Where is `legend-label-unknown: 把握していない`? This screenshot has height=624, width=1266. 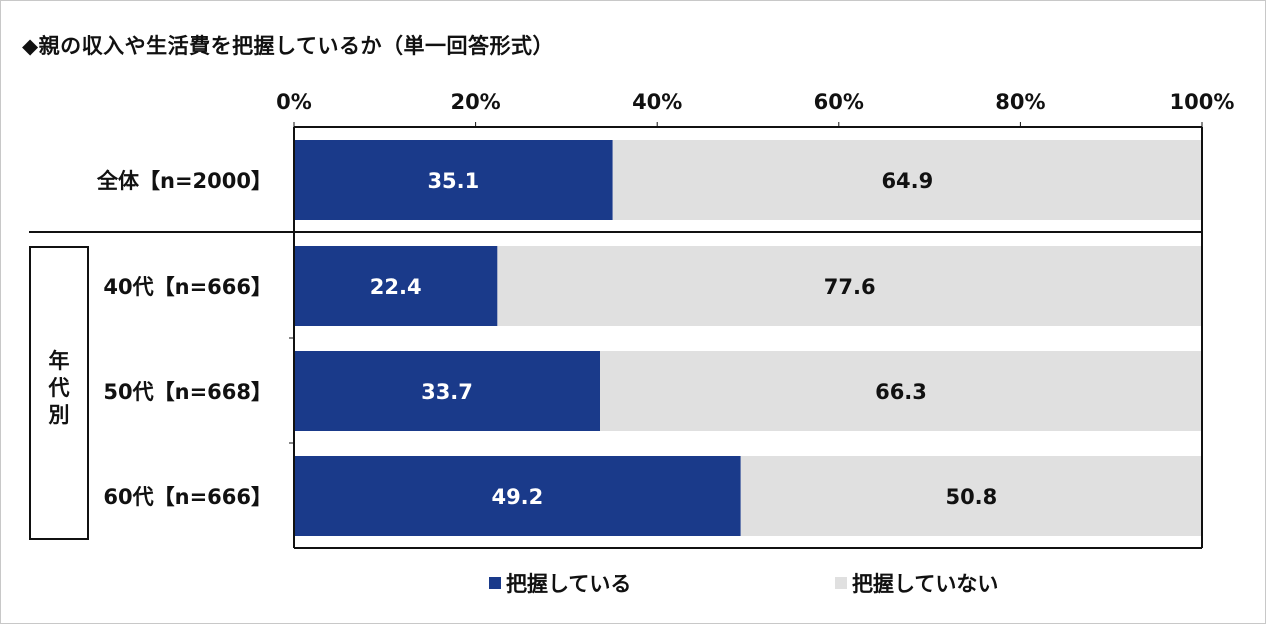 legend-label-unknown: 把握していない is located at coordinates (925, 584).